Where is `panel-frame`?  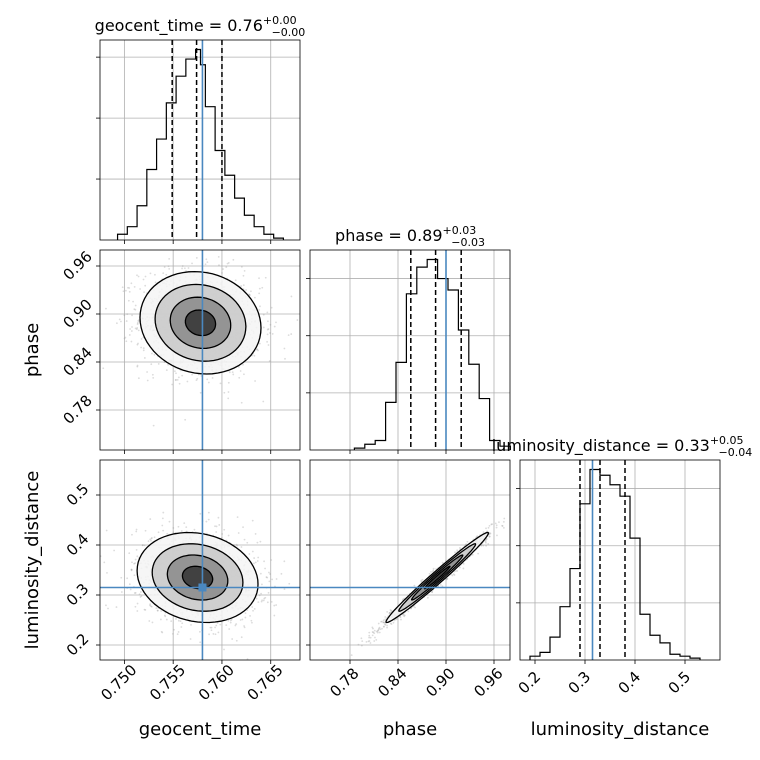 panel-frame is located at coordinates (200, 140).